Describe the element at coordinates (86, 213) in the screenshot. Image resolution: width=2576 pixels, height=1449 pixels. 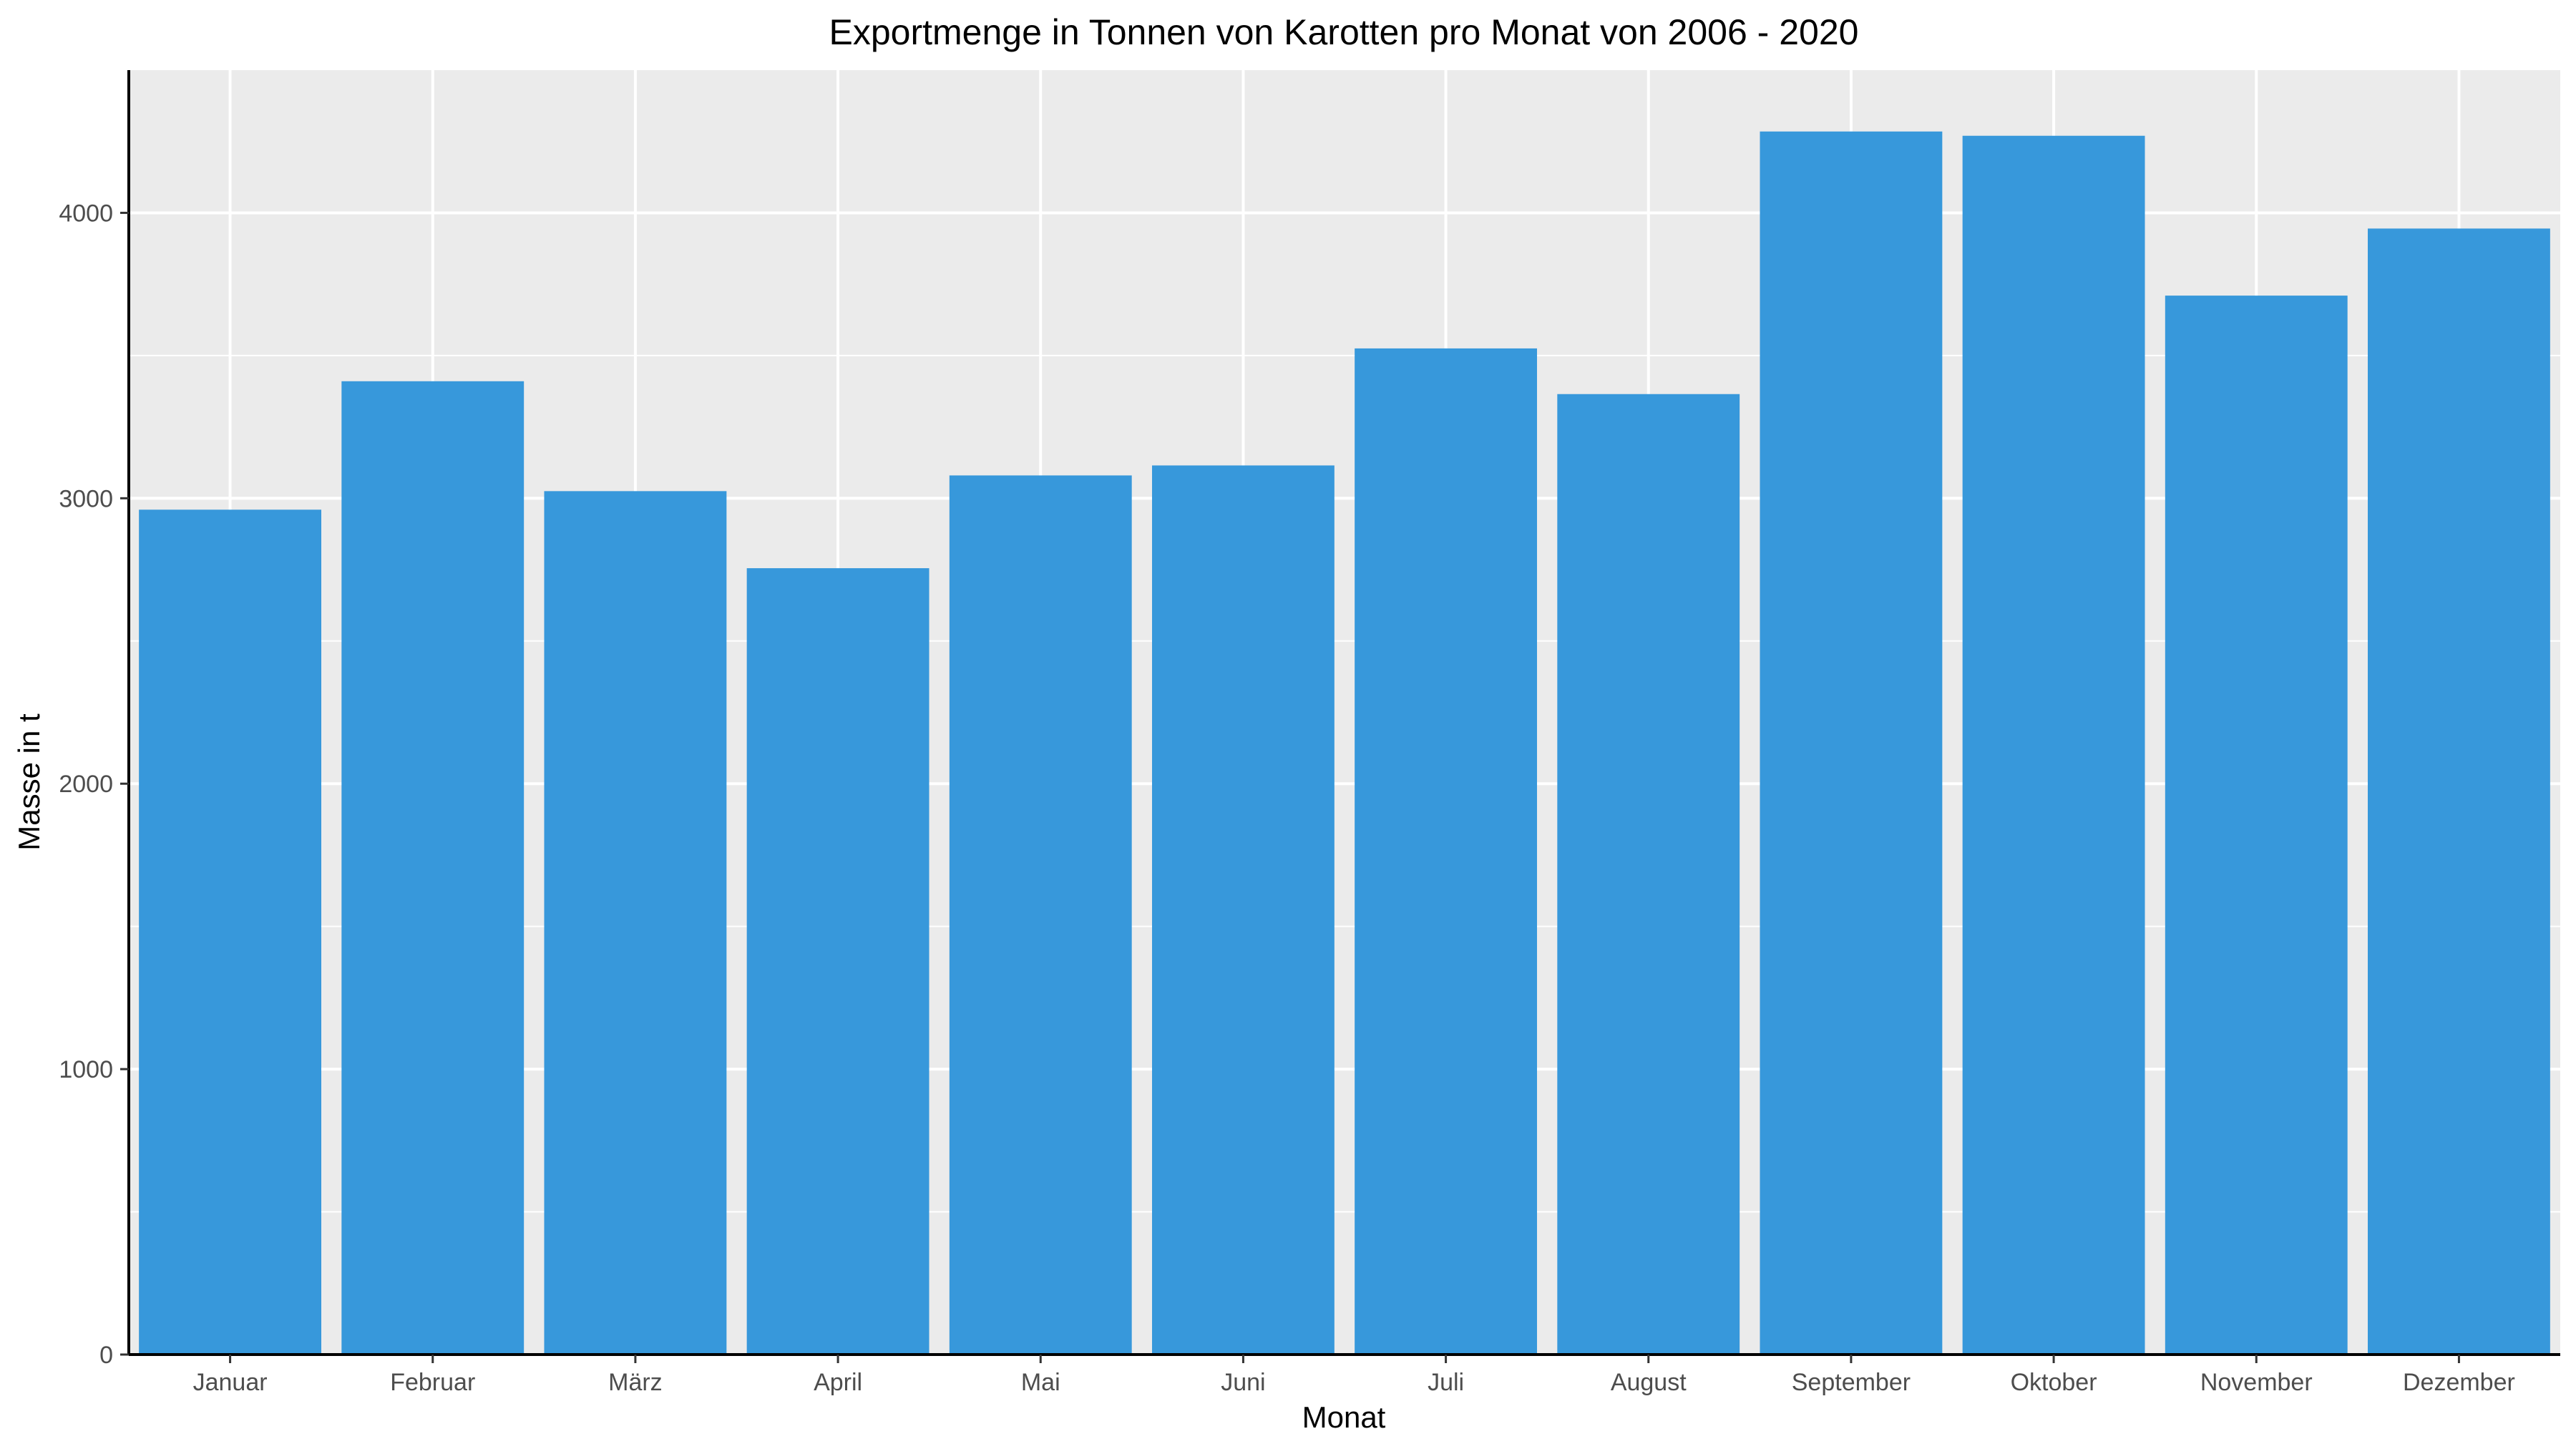
I see `y-tick-label: 4000` at that location.